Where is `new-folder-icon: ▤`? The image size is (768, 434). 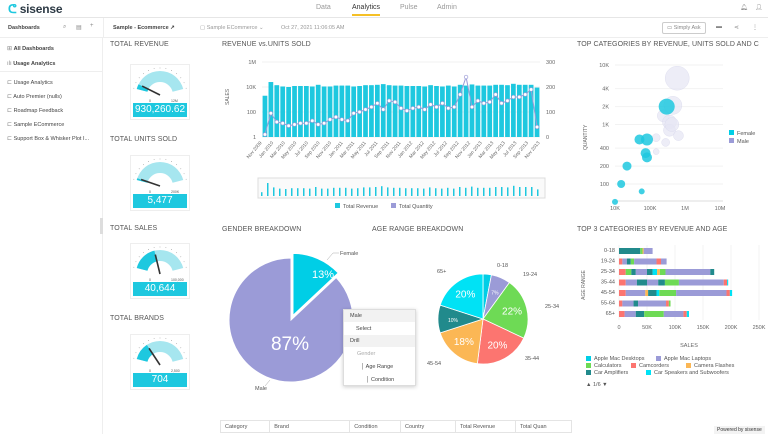 new-folder-icon: ▤ is located at coordinates (79, 28).